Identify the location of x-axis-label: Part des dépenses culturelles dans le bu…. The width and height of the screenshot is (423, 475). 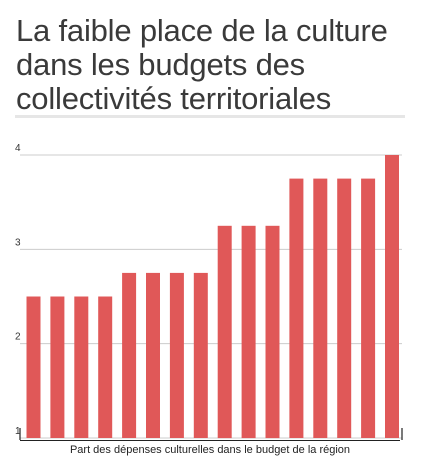
(210, 449).